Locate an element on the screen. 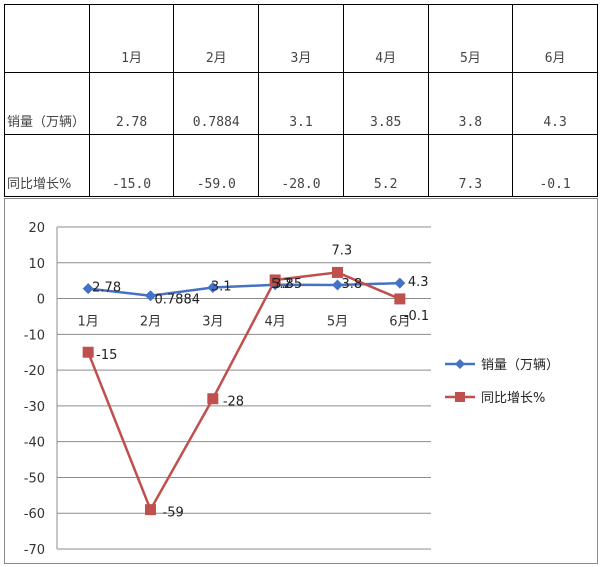  data-label: 3.8 is located at coordinates (352, 284).